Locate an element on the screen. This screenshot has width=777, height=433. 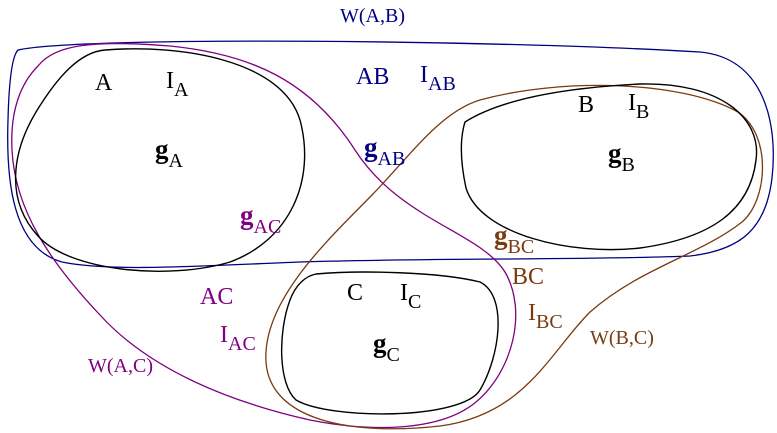
ab-name: AB is located at coordinates (372, 77).